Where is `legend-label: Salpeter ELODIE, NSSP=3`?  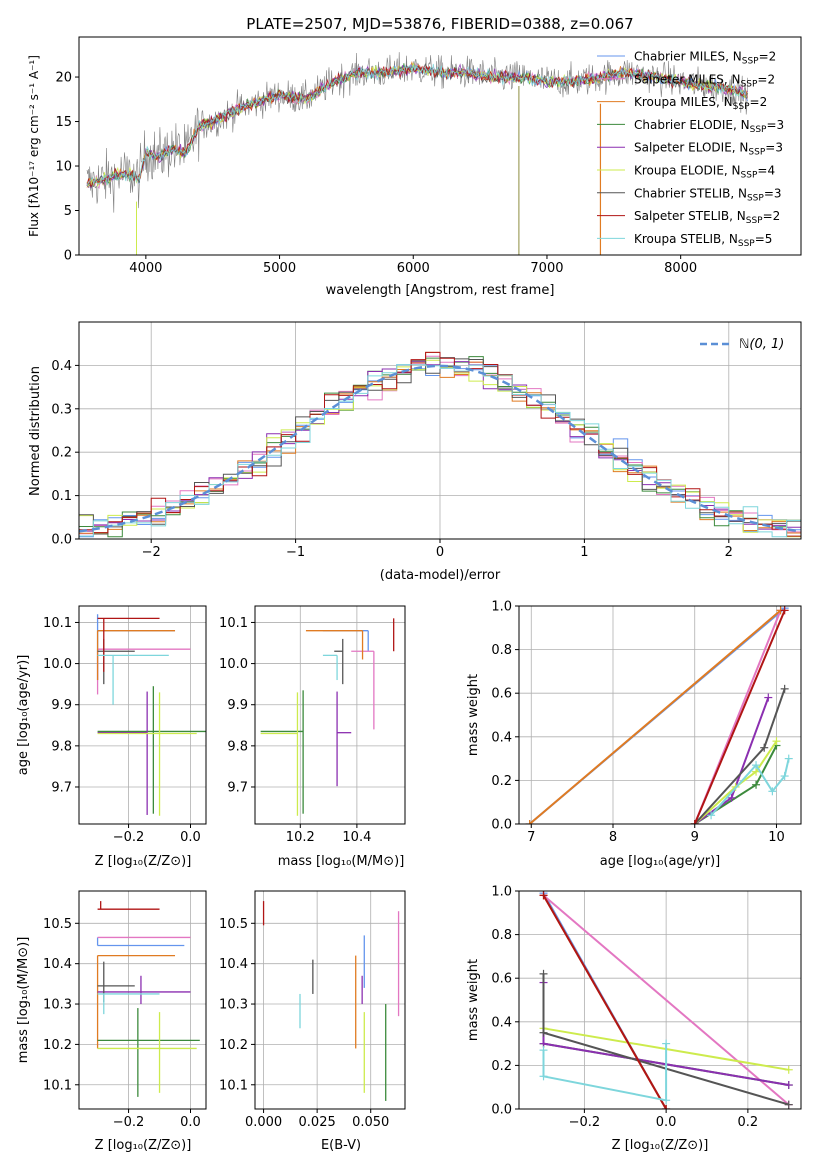
legend-label: Salpeter ELODIE, NSSP=3 is located at coordinates (708, 149).